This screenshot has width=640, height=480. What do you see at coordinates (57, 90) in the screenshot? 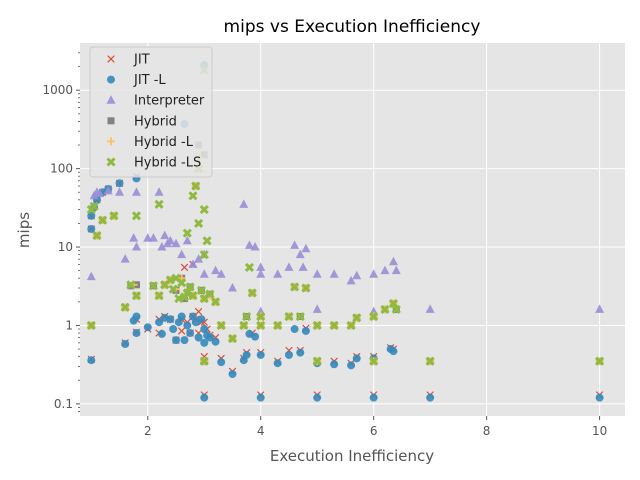
I see `y-tick-label: 1000` at bounding box center [57, 90].